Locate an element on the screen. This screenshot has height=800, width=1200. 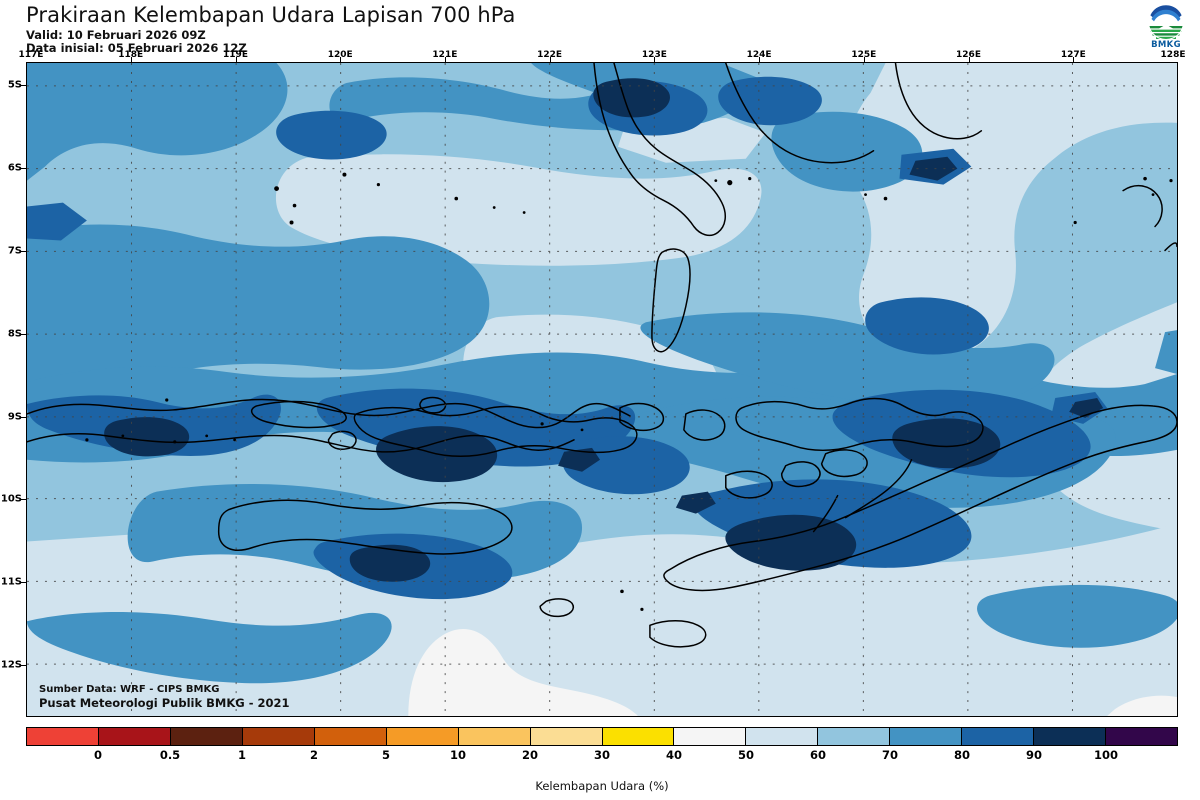
colorbar-tick-label: 2 is located at coordinates (314, 755).